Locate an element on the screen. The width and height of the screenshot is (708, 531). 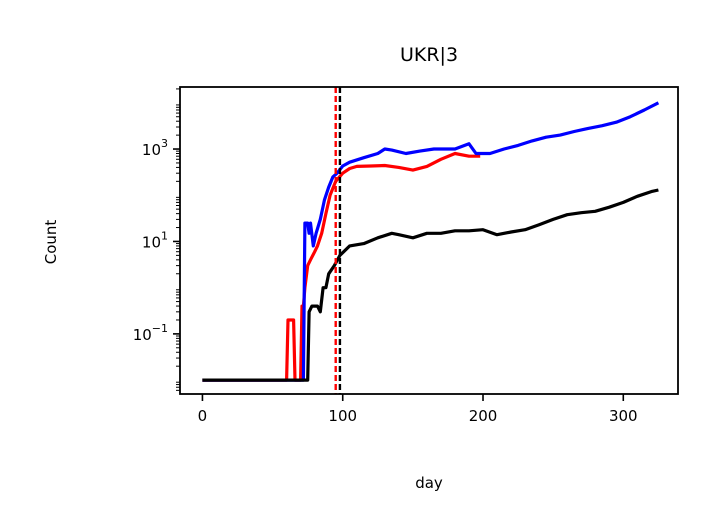
y-axis-label: Count is located at coordinates (51, 242).